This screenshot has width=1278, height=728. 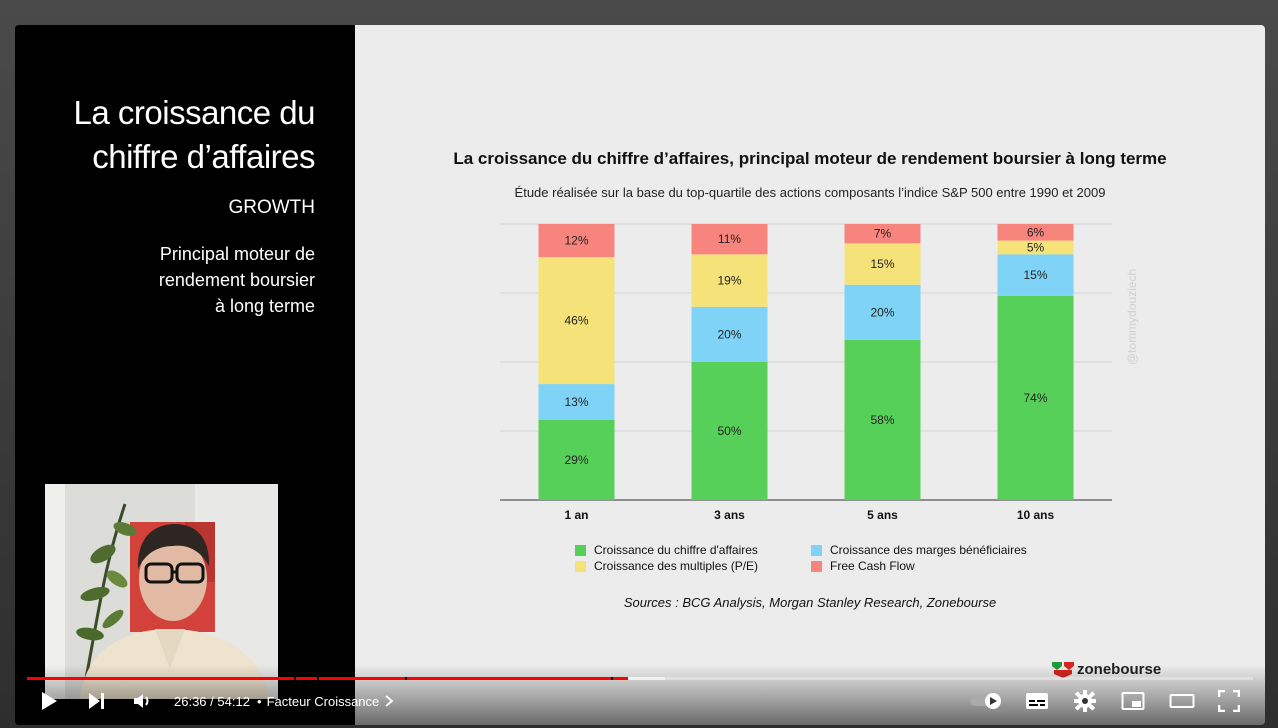 I want to click on subtitles-button, so click(x=1037, y=701).